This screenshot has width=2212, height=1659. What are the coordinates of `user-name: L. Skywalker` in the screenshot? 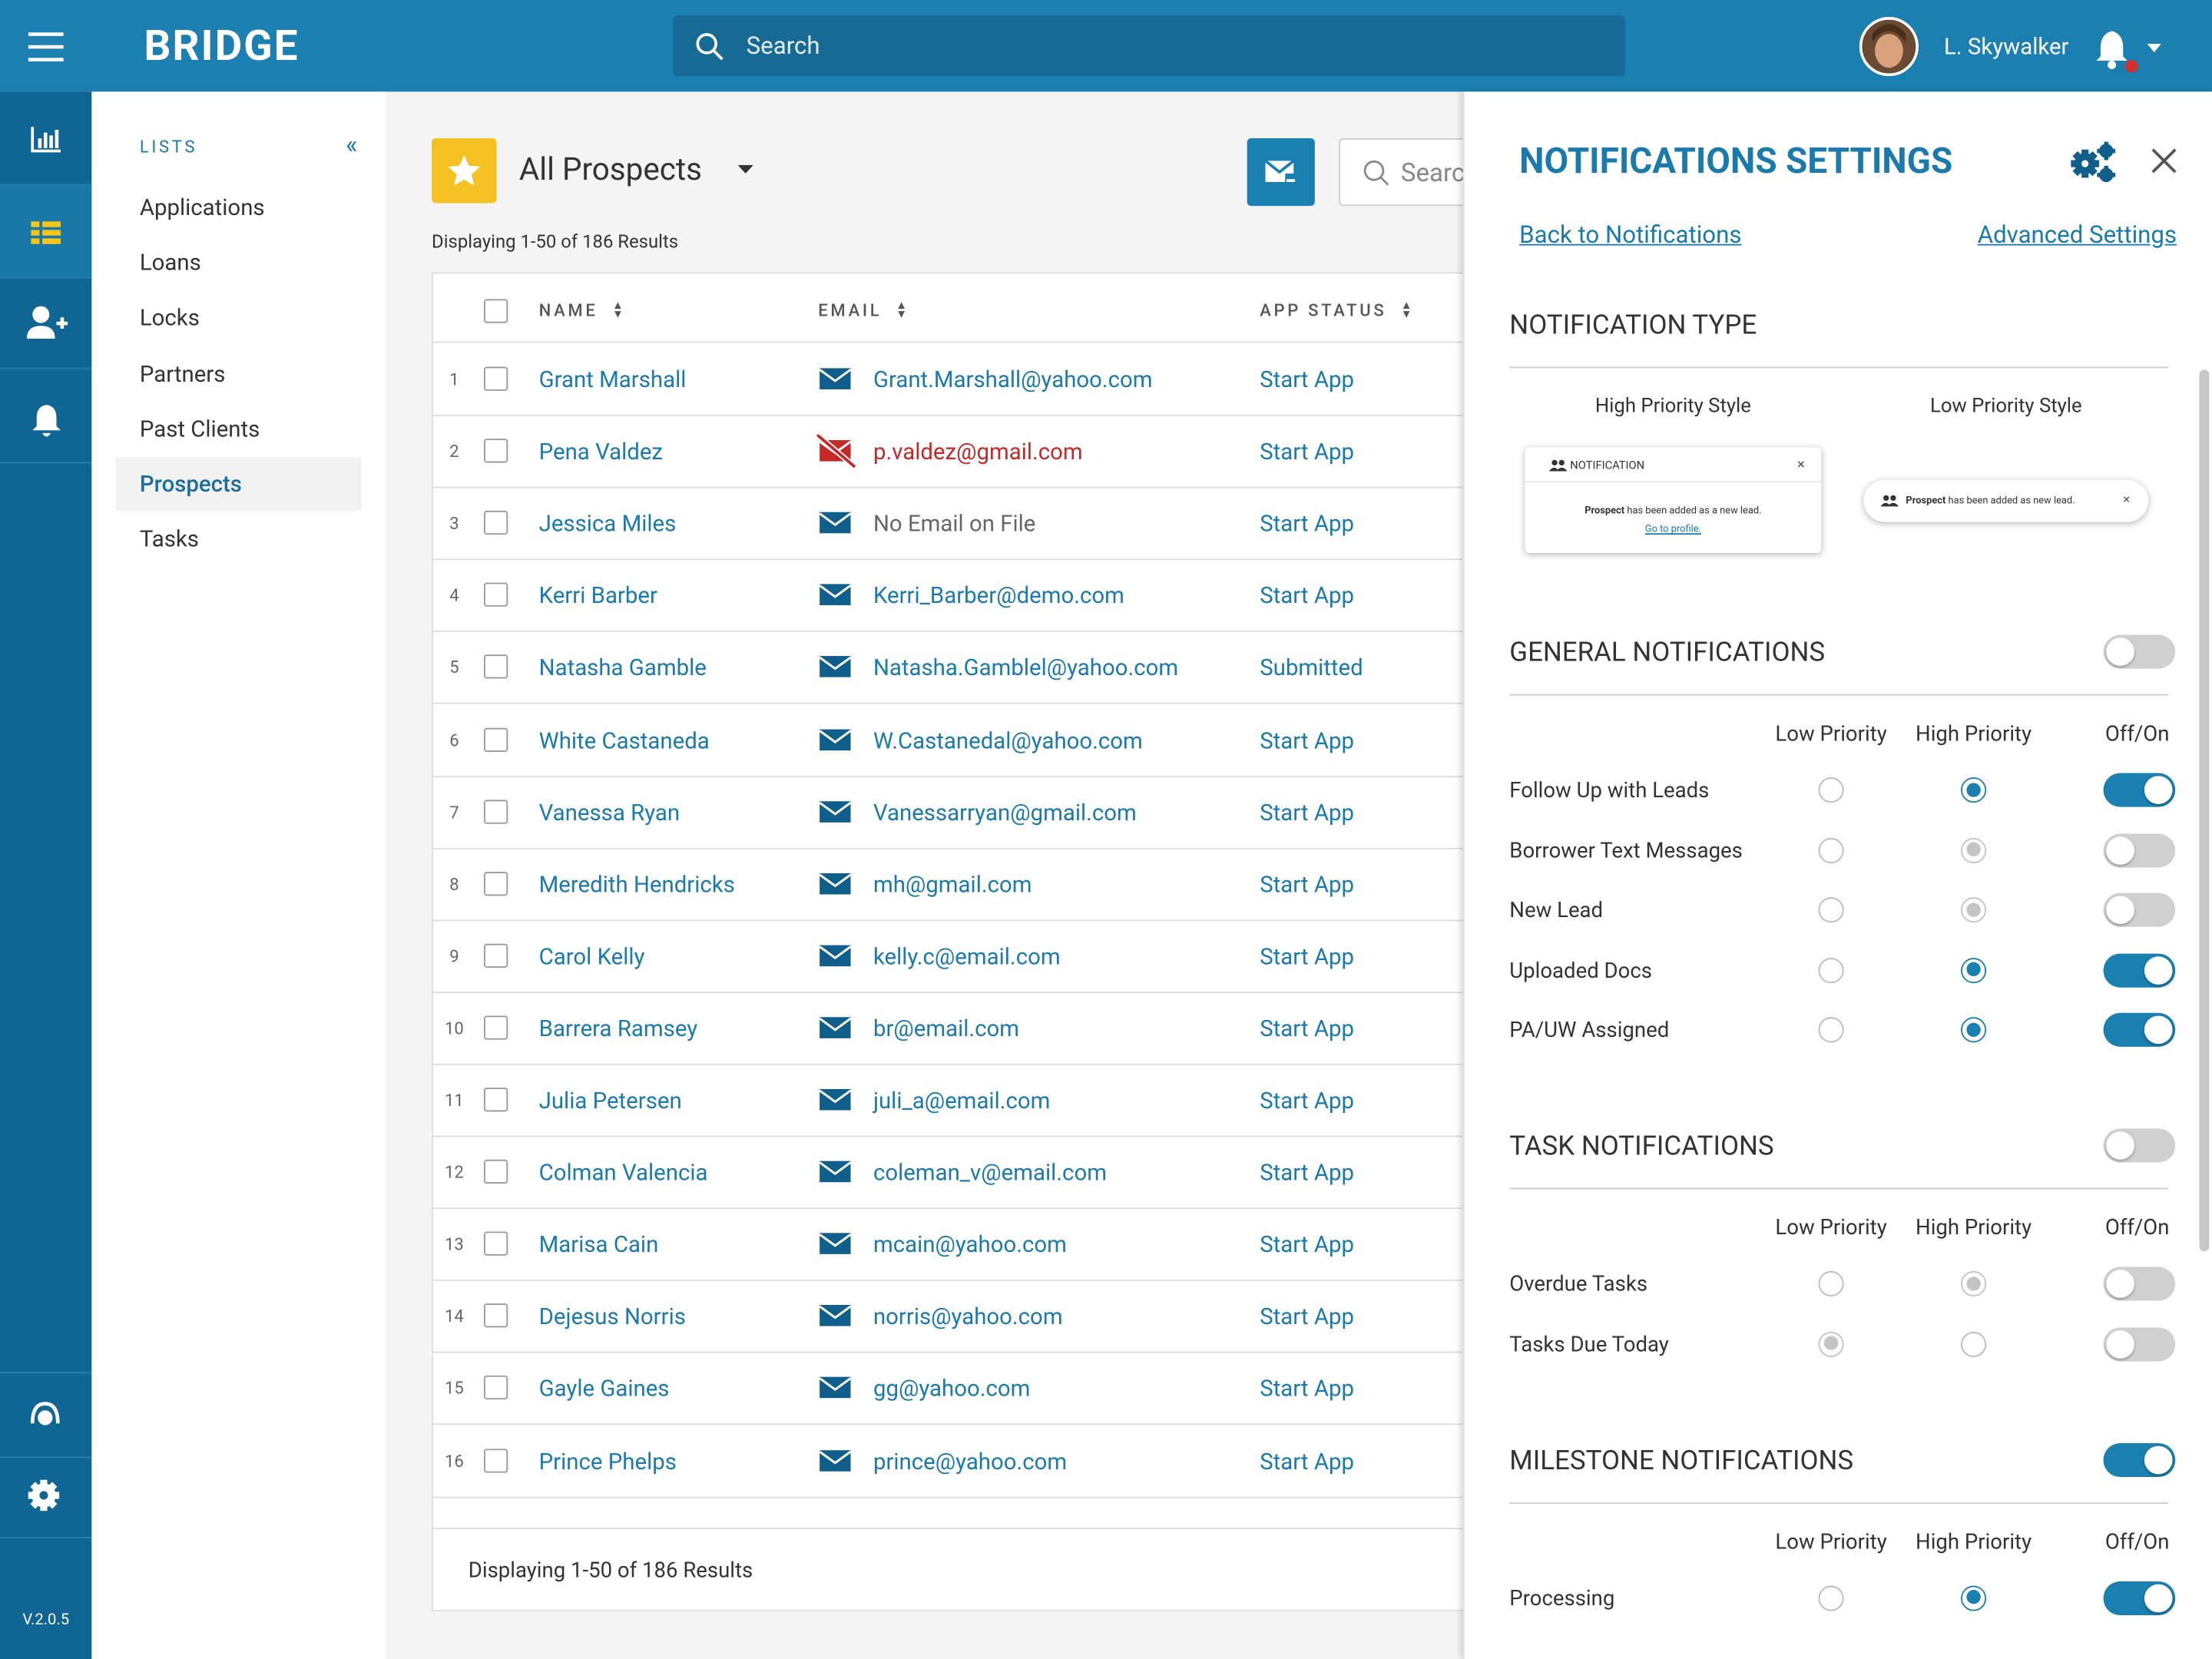 It's located at (2007, 47).